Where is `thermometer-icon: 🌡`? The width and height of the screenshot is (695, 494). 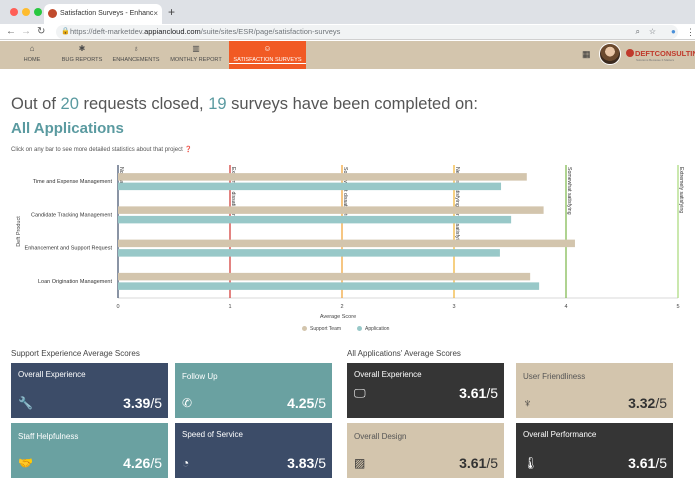 thermometer-icon: 🌡 is located at coordinates (531, 463).